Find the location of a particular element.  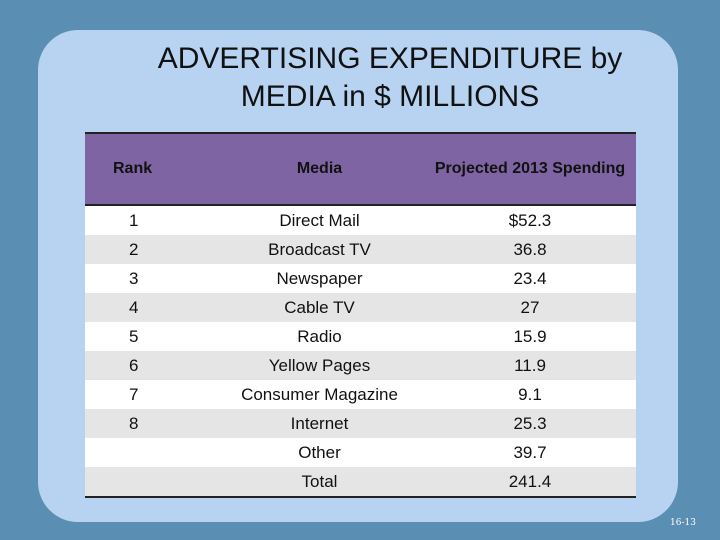

cell-media: Direct Mail is located at coordinates (319, 220).